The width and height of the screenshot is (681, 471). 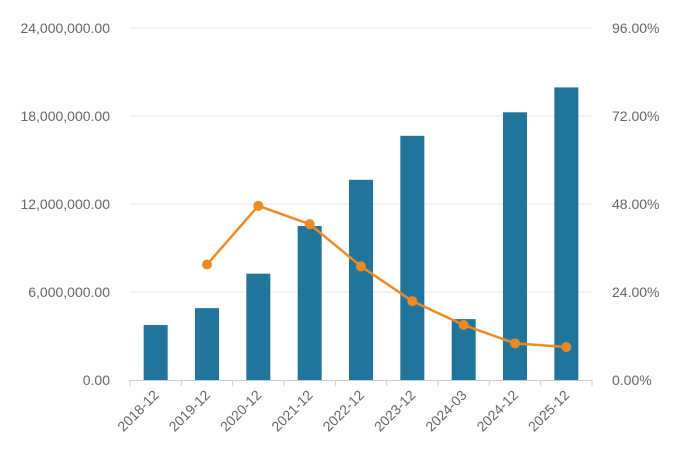 What do you see at coordinates (65, 116) in the screenshot?
I see `left-axis-tick-label: 18,000,000.00` at bounding box center [65, 116].